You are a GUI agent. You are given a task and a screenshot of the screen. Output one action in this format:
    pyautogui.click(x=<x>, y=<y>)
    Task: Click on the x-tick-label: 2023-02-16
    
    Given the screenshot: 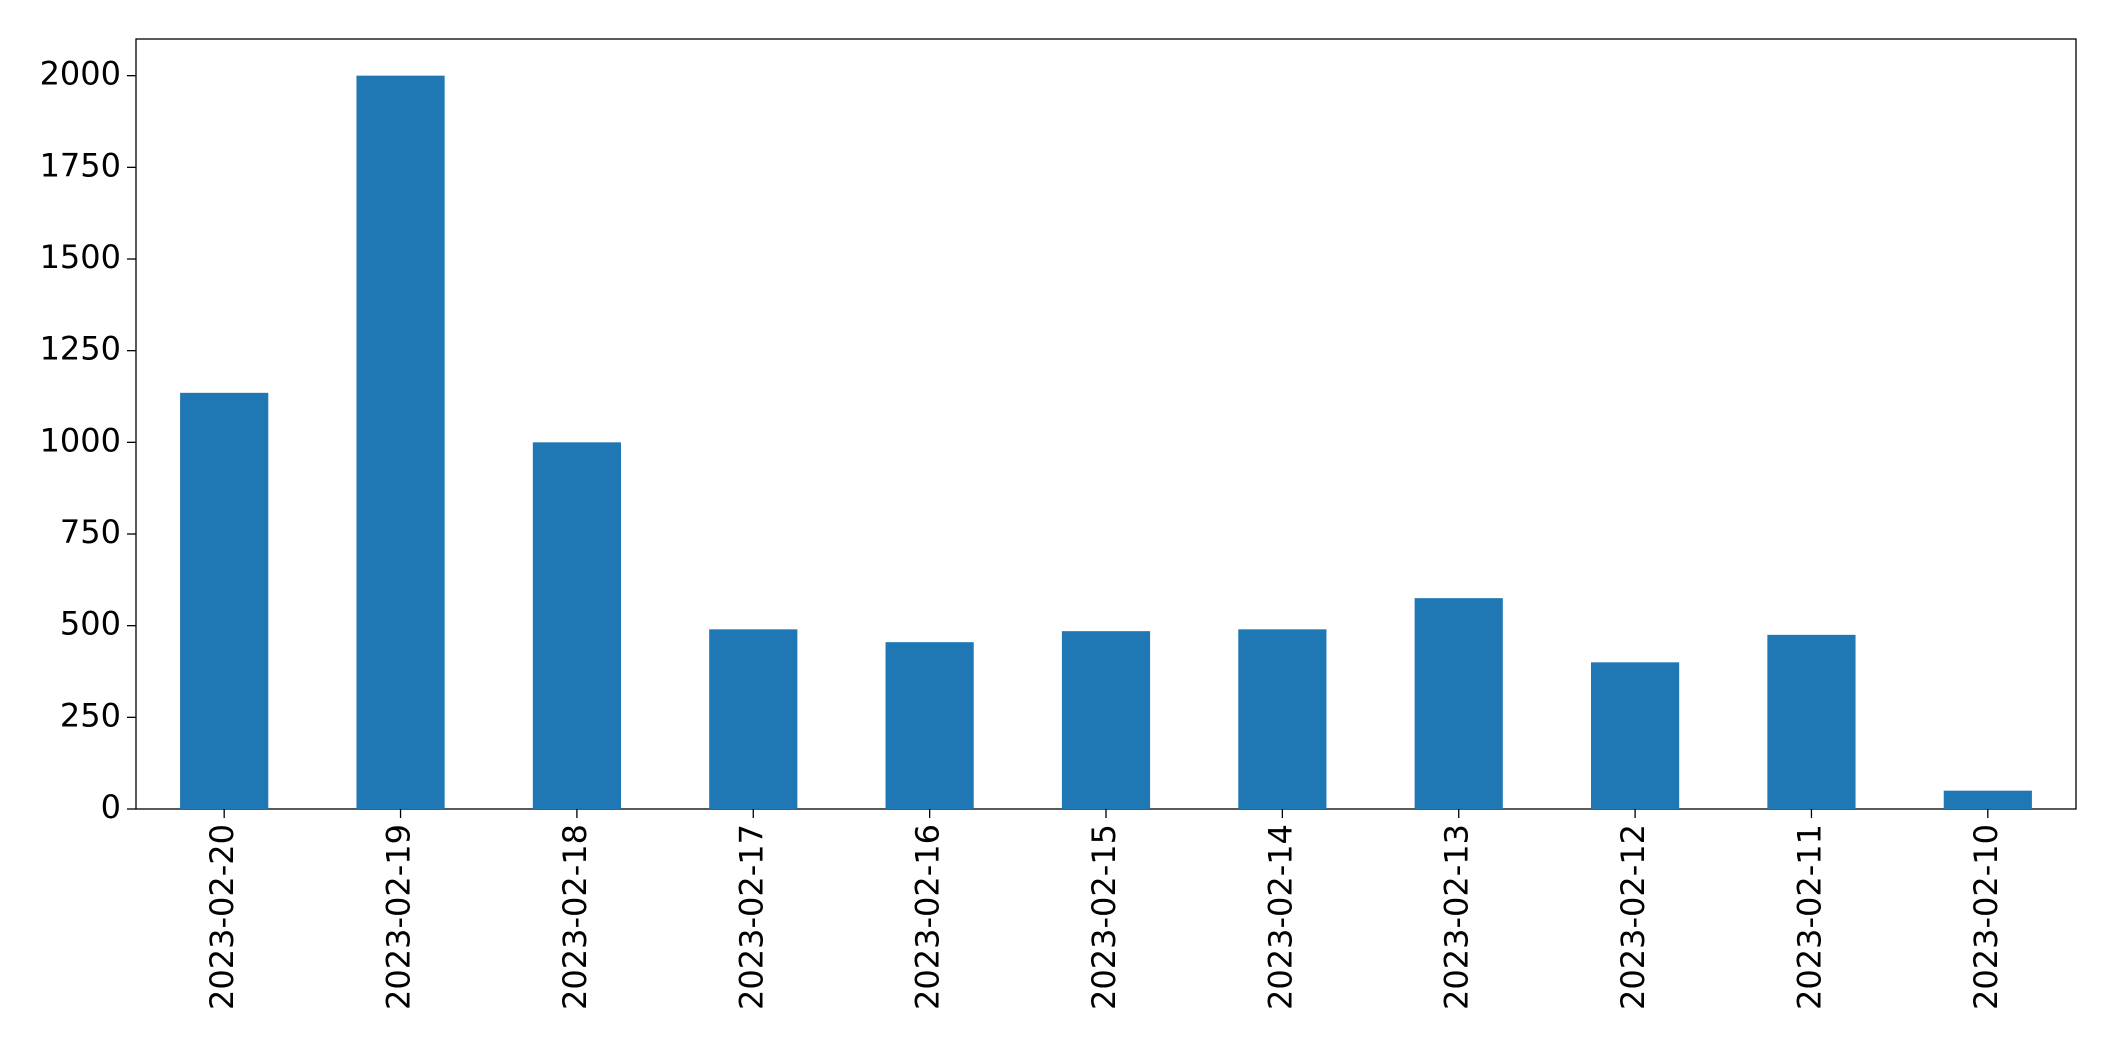 What is the action you would take?
    pyautogui.click(x=928, y=917)
    